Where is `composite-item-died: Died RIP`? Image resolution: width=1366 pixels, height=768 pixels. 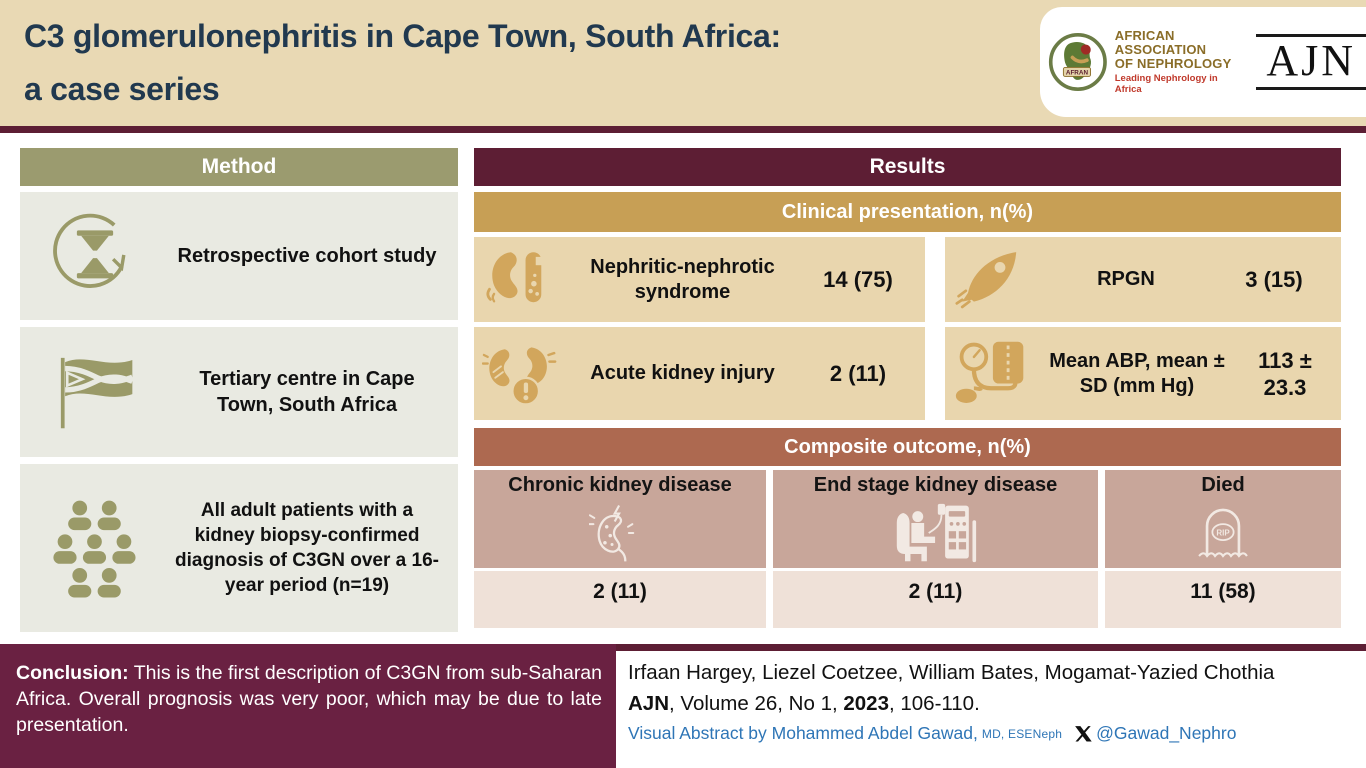 composite-item-died: Died RIP is located at coordinates (1223, 519).